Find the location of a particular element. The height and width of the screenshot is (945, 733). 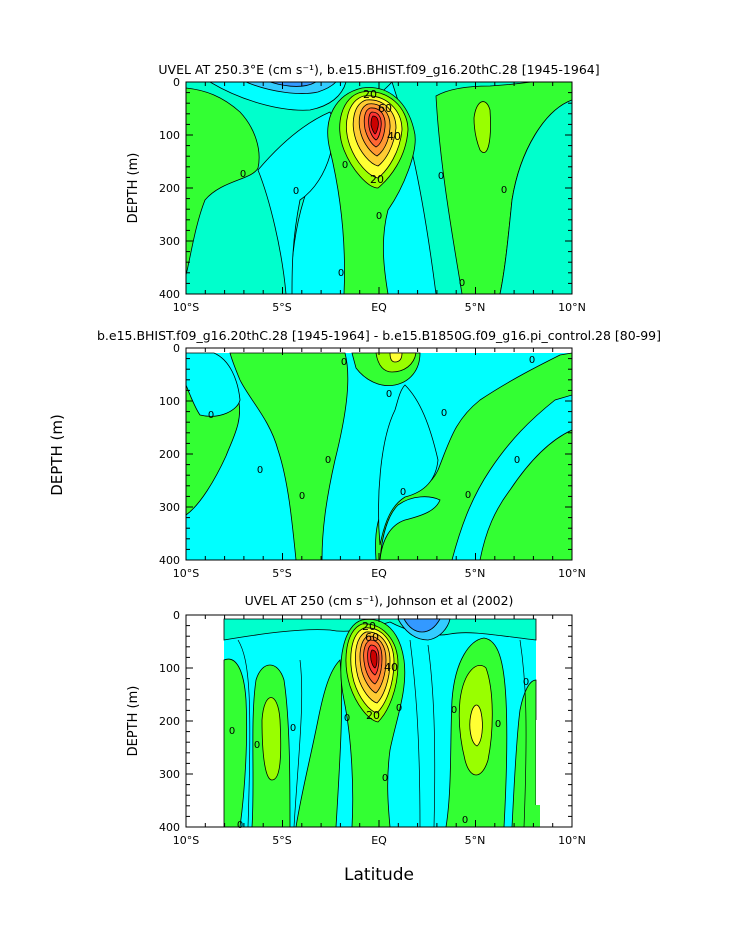

panel-3-x-tick-label: 10°S is located at coordinates (186, 840).